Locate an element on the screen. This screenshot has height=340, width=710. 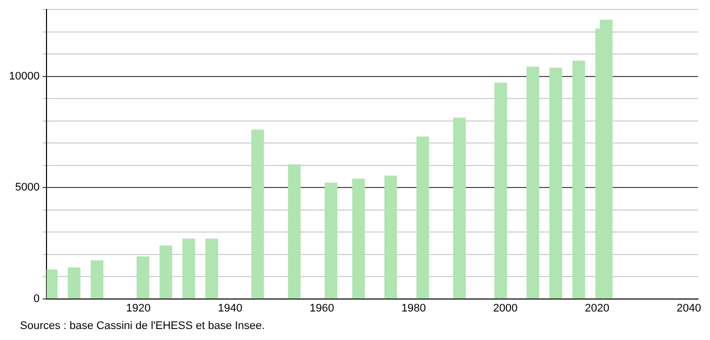
x-tick-label: 2000 is located at coordinates (505, 308).